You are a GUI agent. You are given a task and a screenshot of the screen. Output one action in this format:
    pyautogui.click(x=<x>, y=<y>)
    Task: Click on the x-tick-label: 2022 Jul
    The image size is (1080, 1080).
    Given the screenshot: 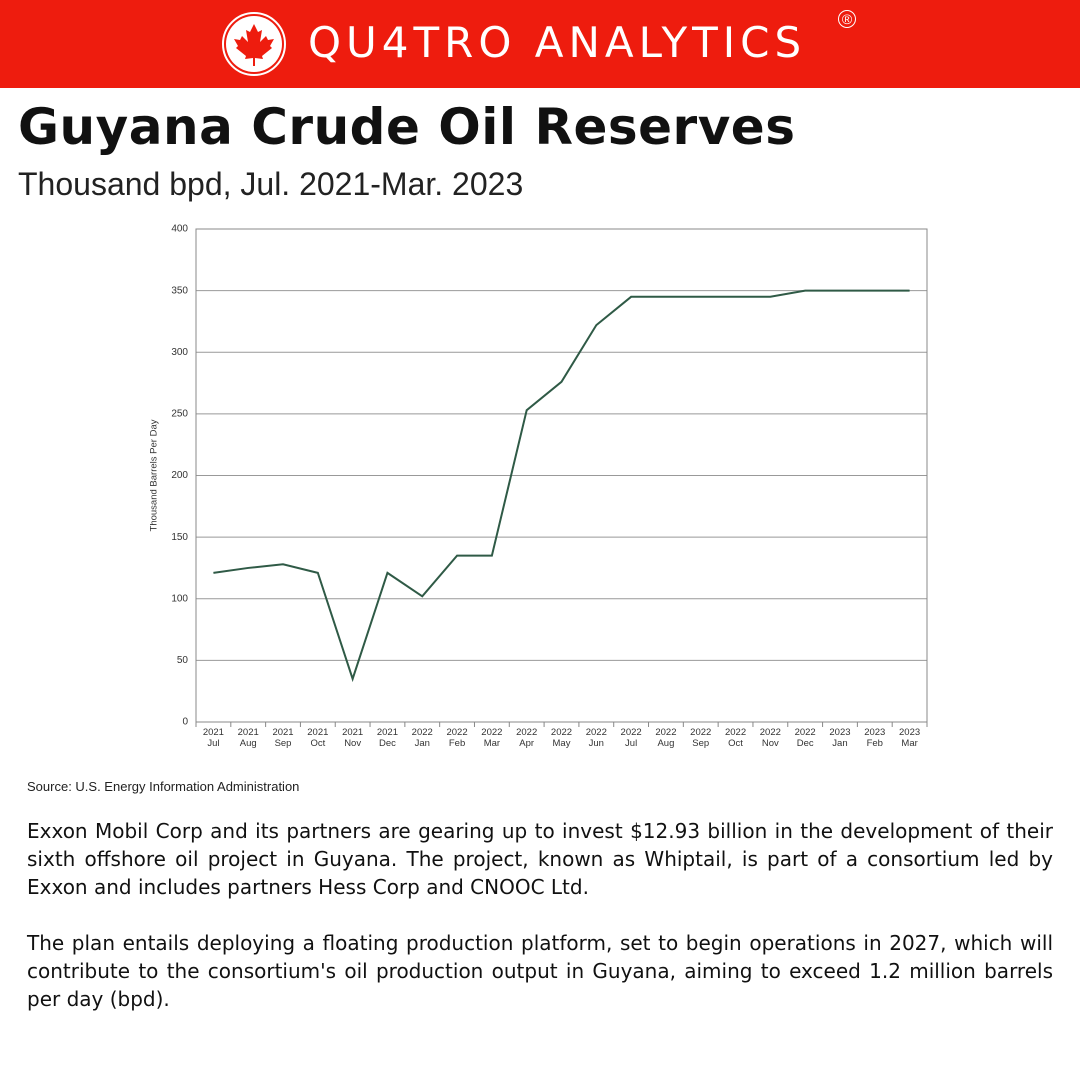 What is the action you would take?
    pyautogui.click(x=631, y=738)
    